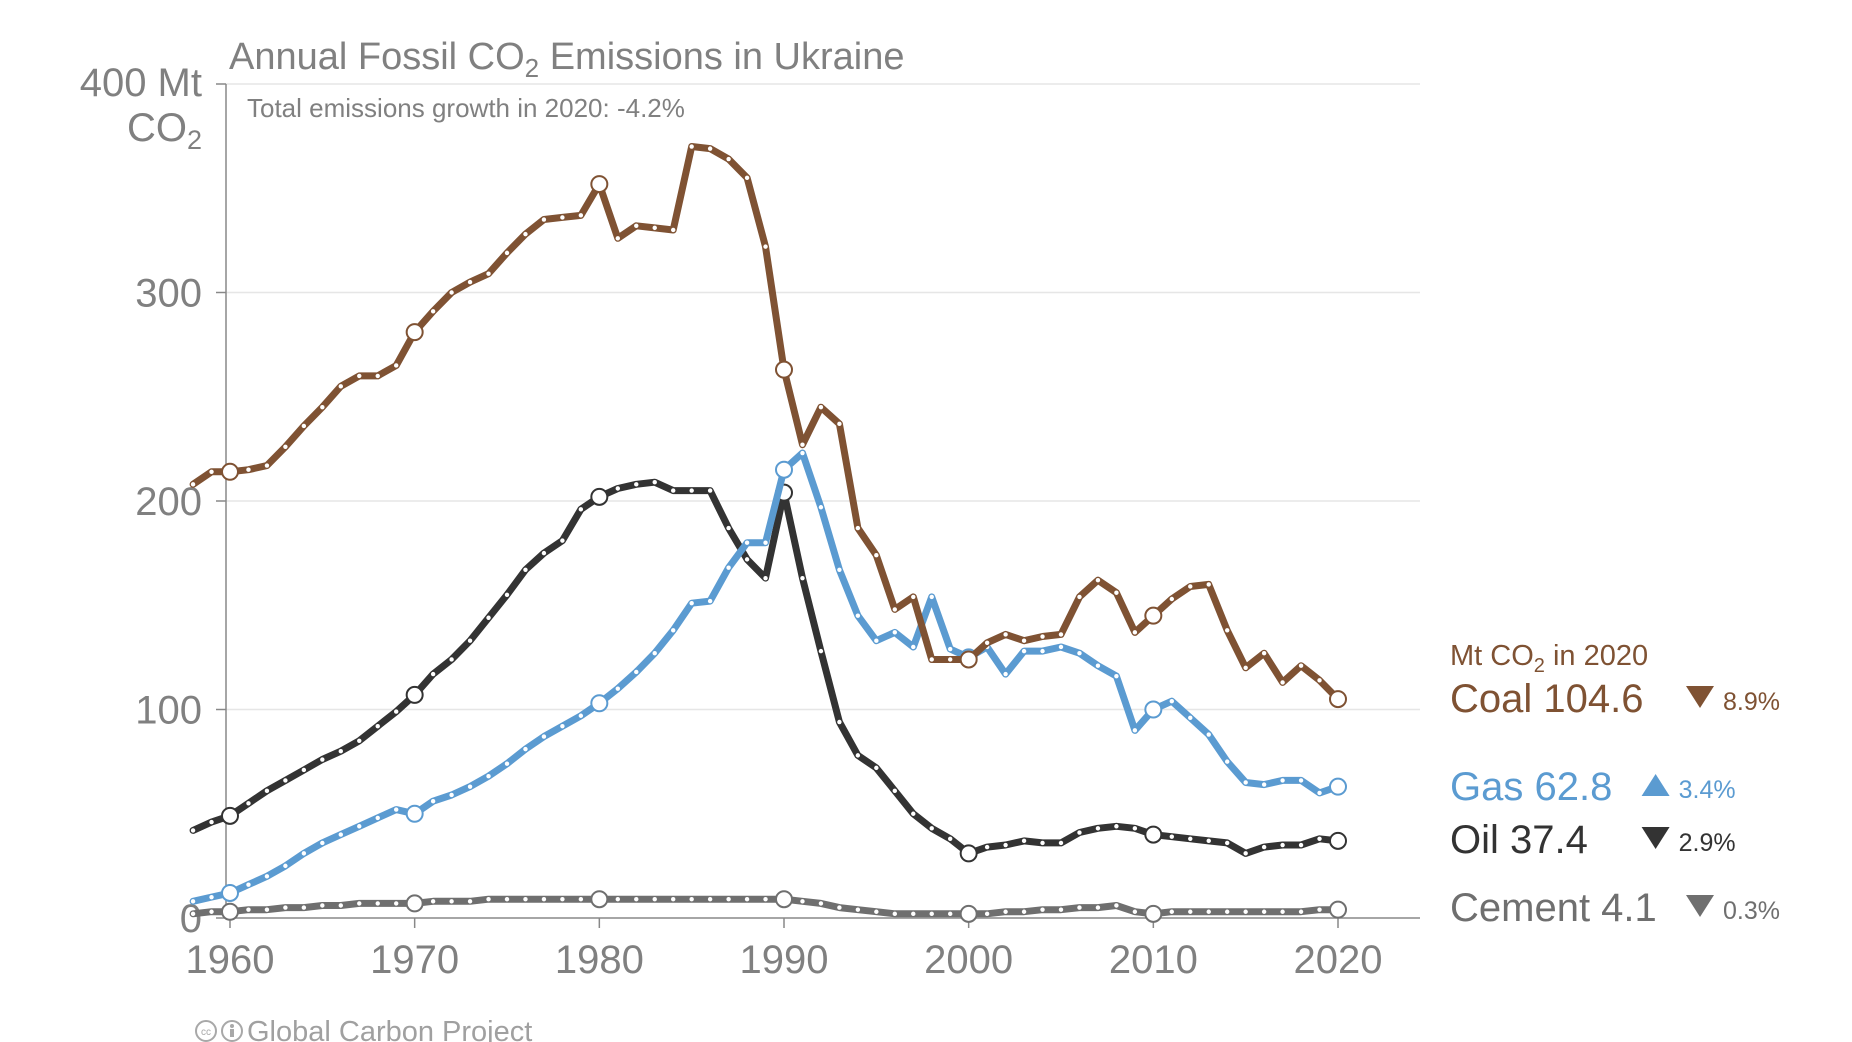  I want to click on legend-header: Mt CO2 in 2020, so click(1549, 658).